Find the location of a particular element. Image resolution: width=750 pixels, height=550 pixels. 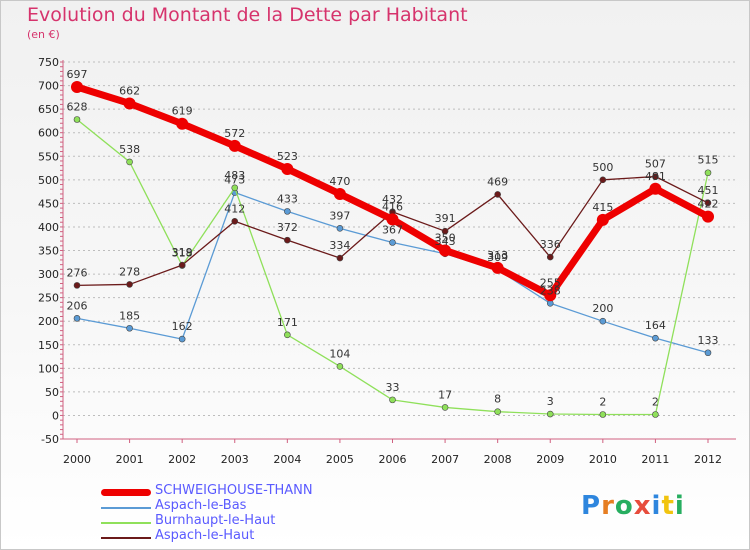

data-label: 662 is located at coordinates (129, 90).